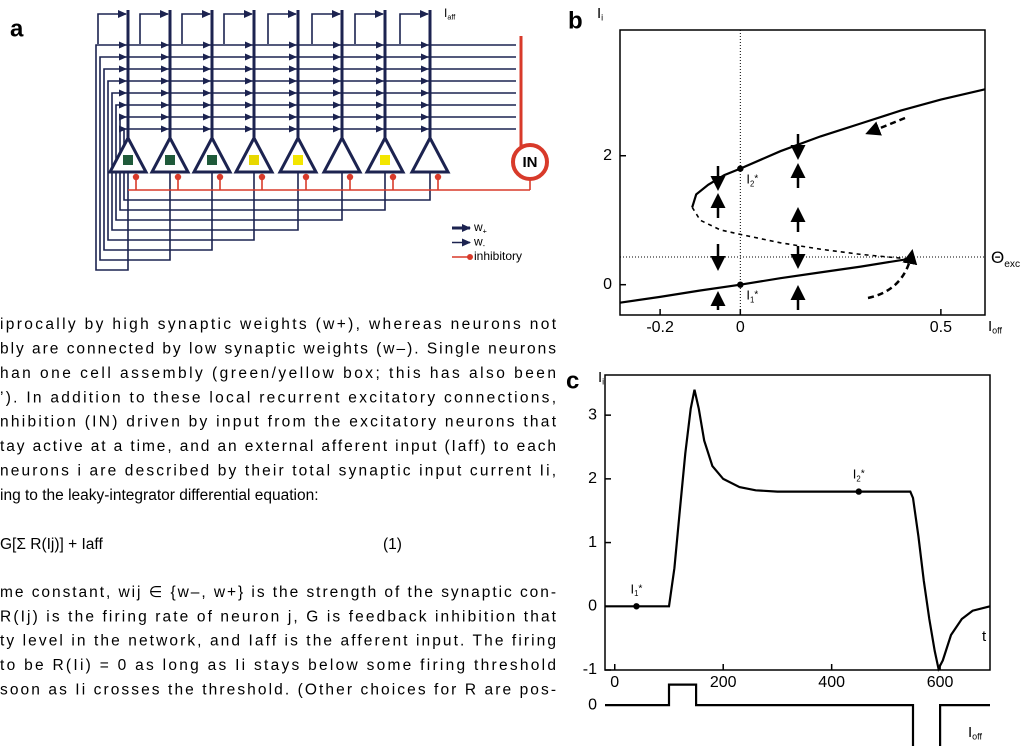 This screenshot has width=1023, height=746. I want to click on afferent-label: Iaff, so click(449, 13).